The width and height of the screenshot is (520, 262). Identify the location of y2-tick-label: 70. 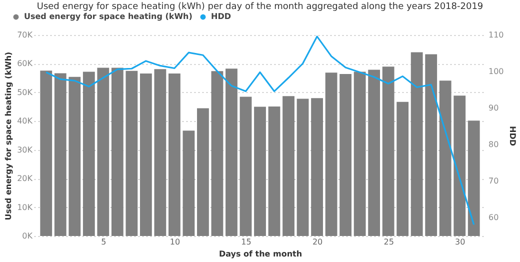
(493, 181).